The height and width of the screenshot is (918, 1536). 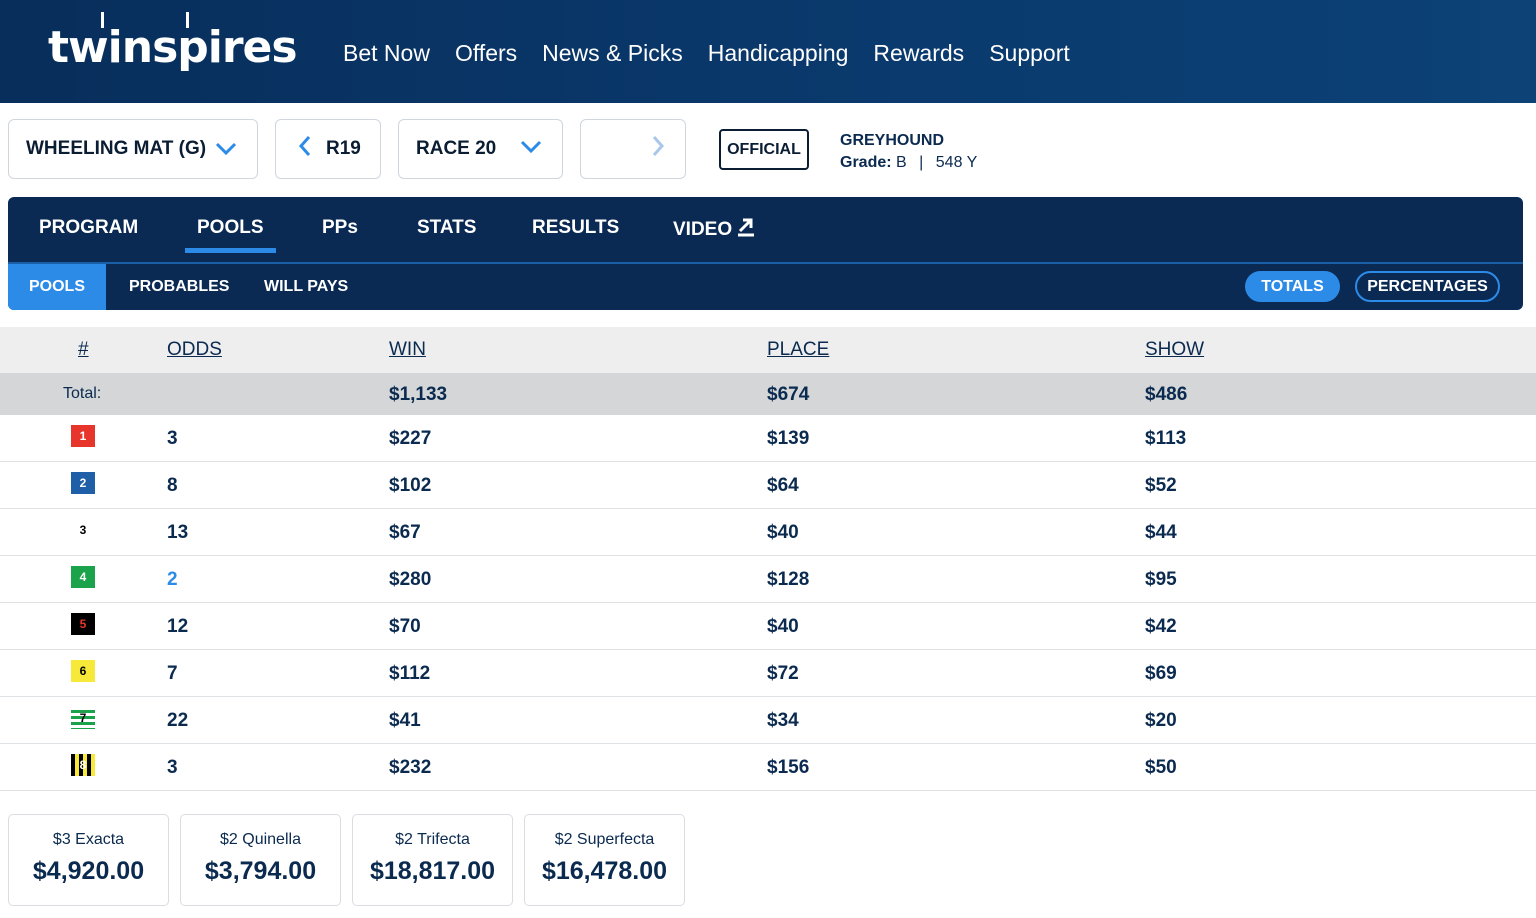 What do you see at coordinates (956, 162) in the screenshot?
I see `race-distance: 548 Y` at bounding box center [956, 162].